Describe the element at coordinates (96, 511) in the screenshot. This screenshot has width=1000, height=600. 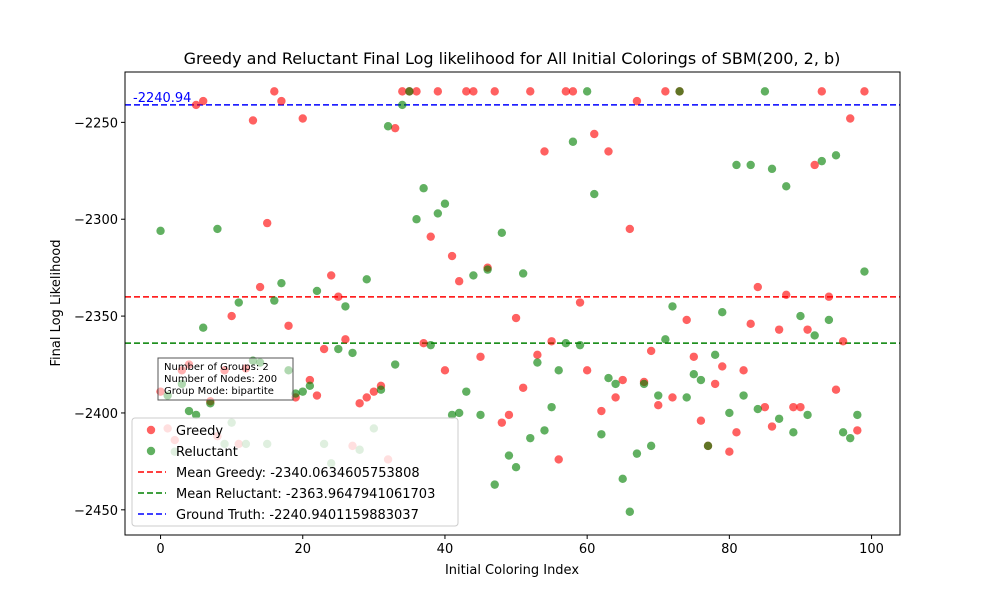
I see `y-tick-label: −2450` at that location.